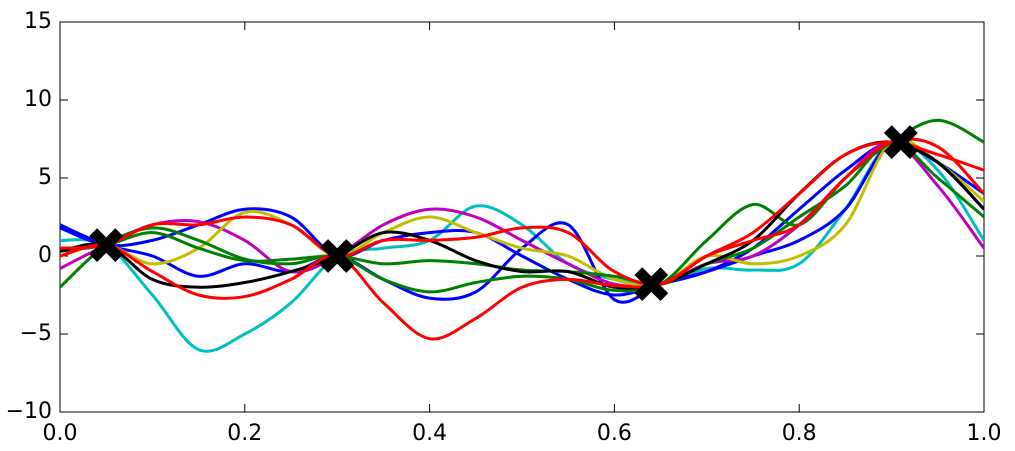 This screenshot has width=1015, height=451. Describe the element at coordinates (38, 99) in the screenshot. I see `y-tick-label: 10` at that location.